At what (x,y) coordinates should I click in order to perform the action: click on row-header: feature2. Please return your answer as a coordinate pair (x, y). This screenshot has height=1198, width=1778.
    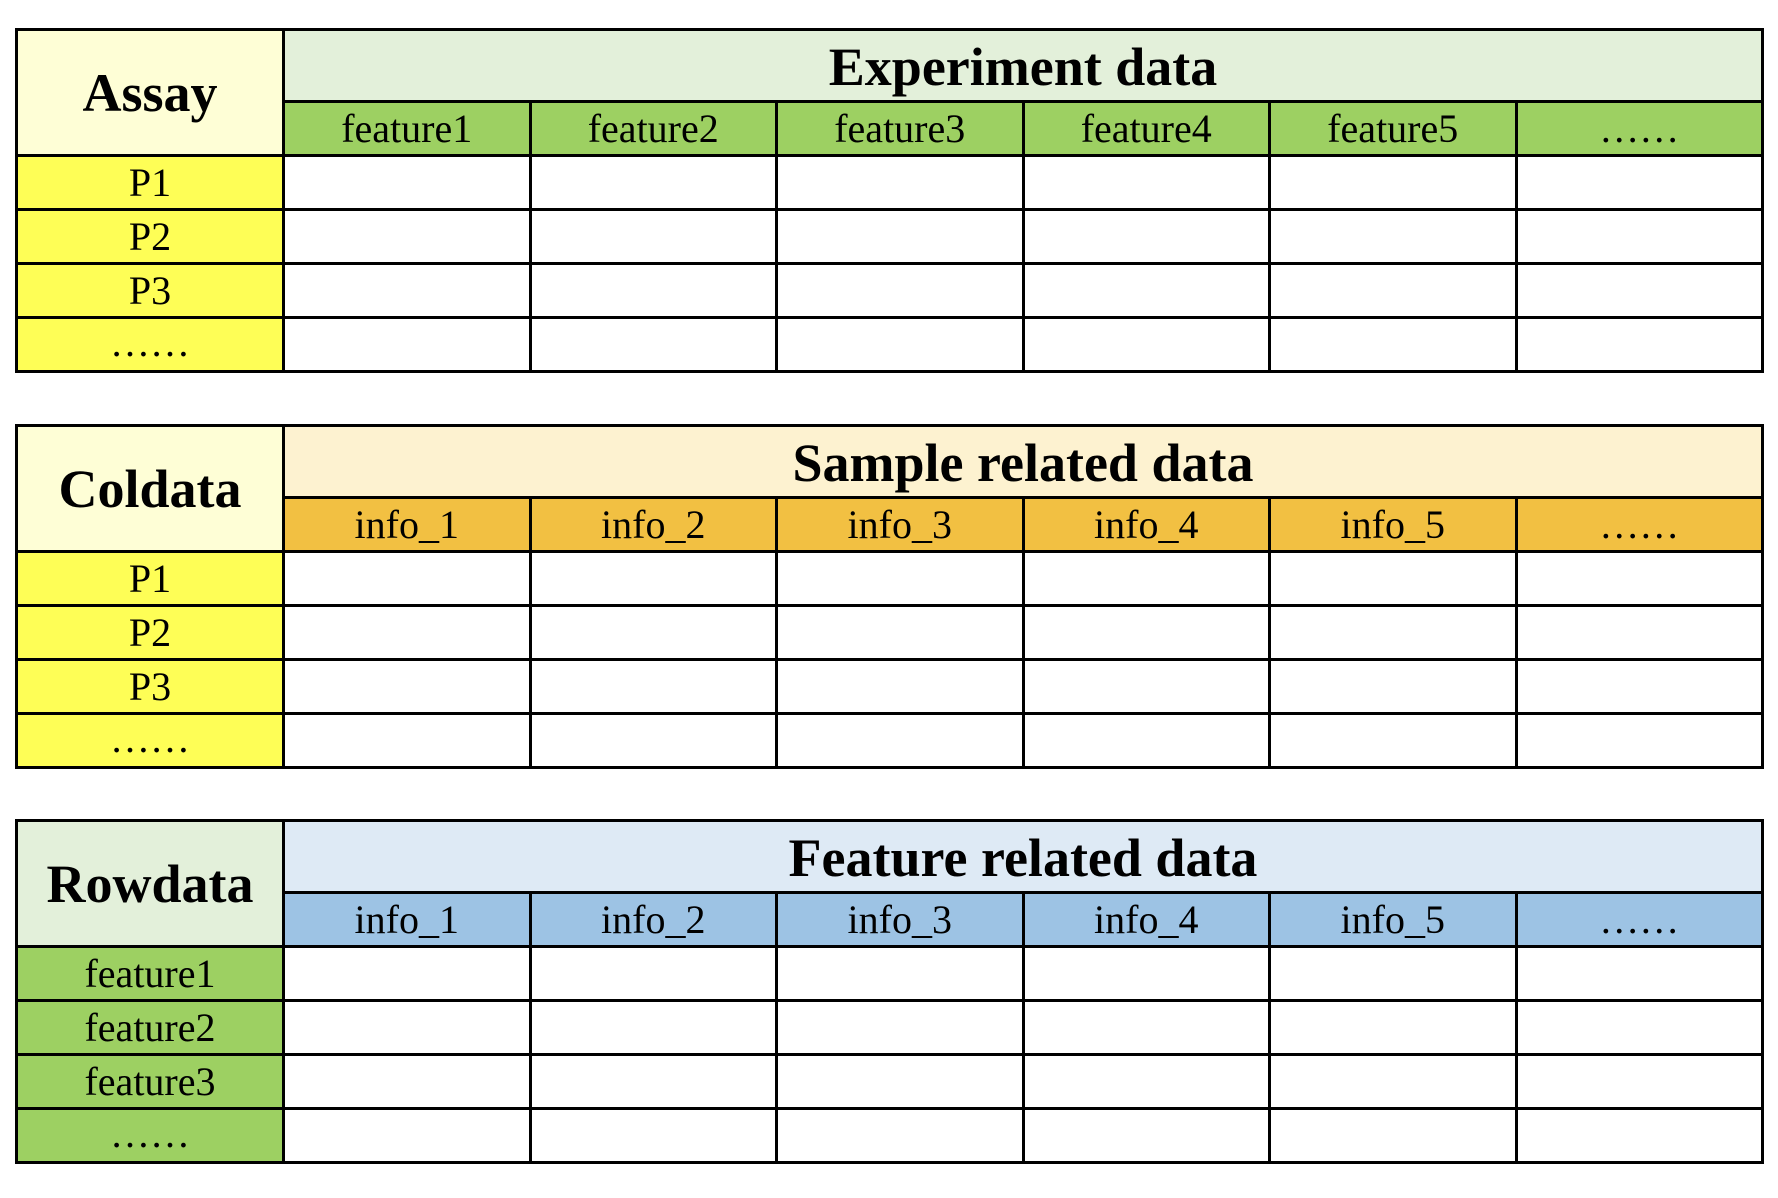
    Looking at the image, I should click on (151, 1029).